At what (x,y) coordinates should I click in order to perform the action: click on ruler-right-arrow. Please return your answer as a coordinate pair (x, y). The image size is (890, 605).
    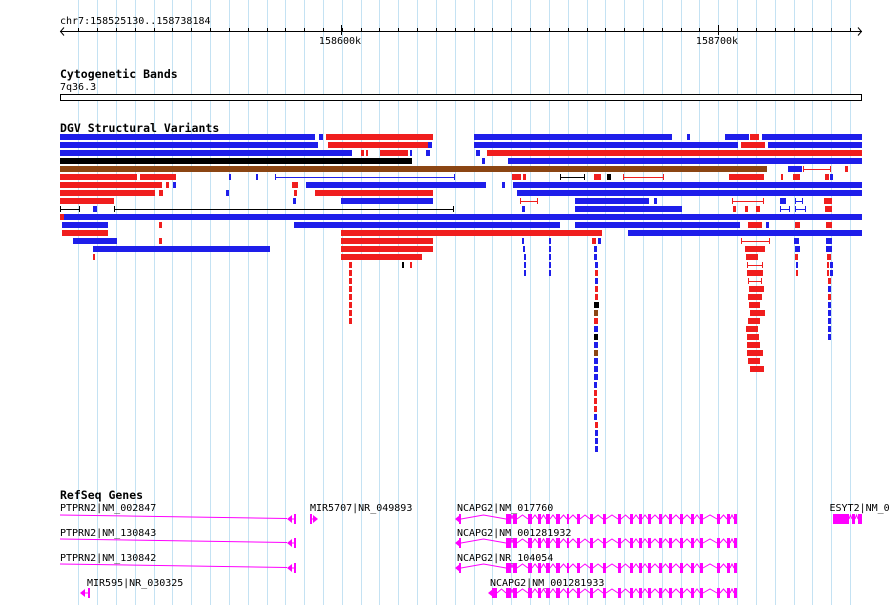
    Looking at the image, I should click on (860, 31).